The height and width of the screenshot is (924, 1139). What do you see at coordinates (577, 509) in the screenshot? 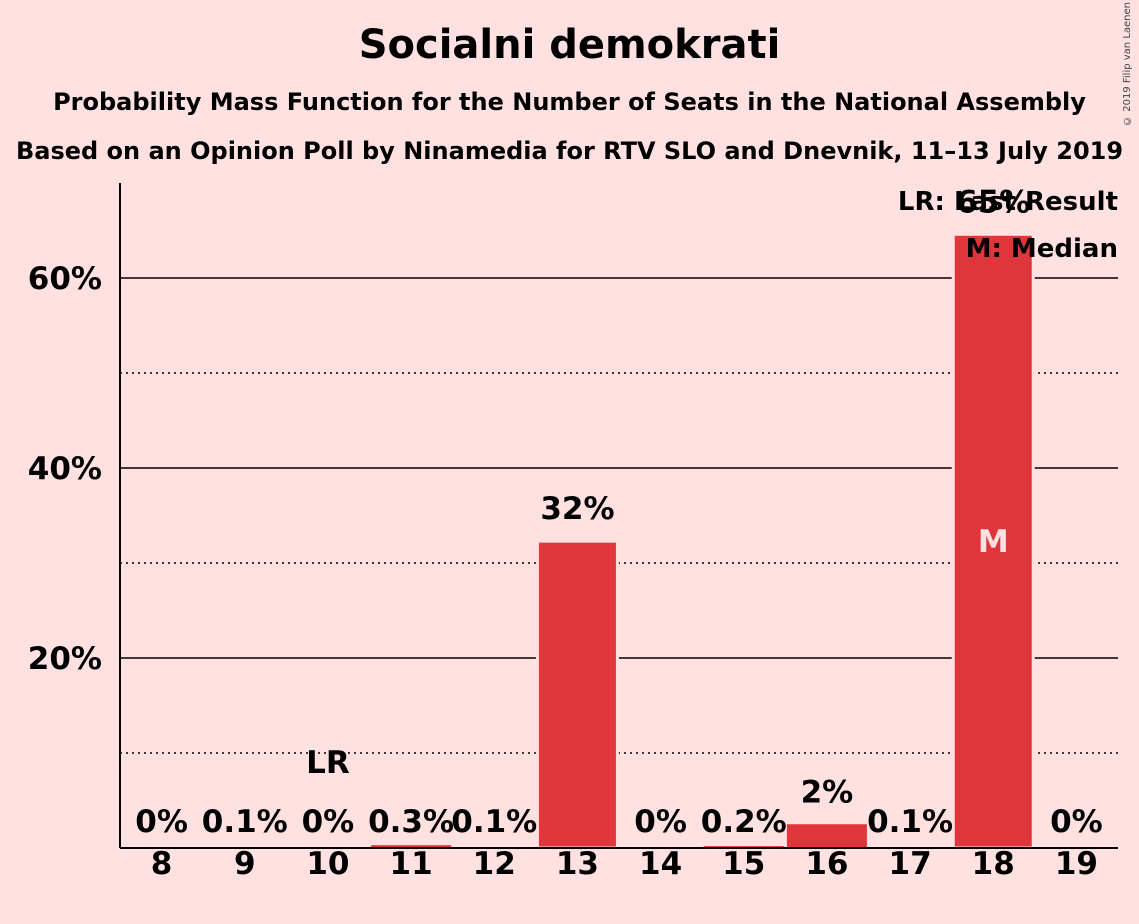
I see `value-label: 32%` at bounding box center [577, 509].